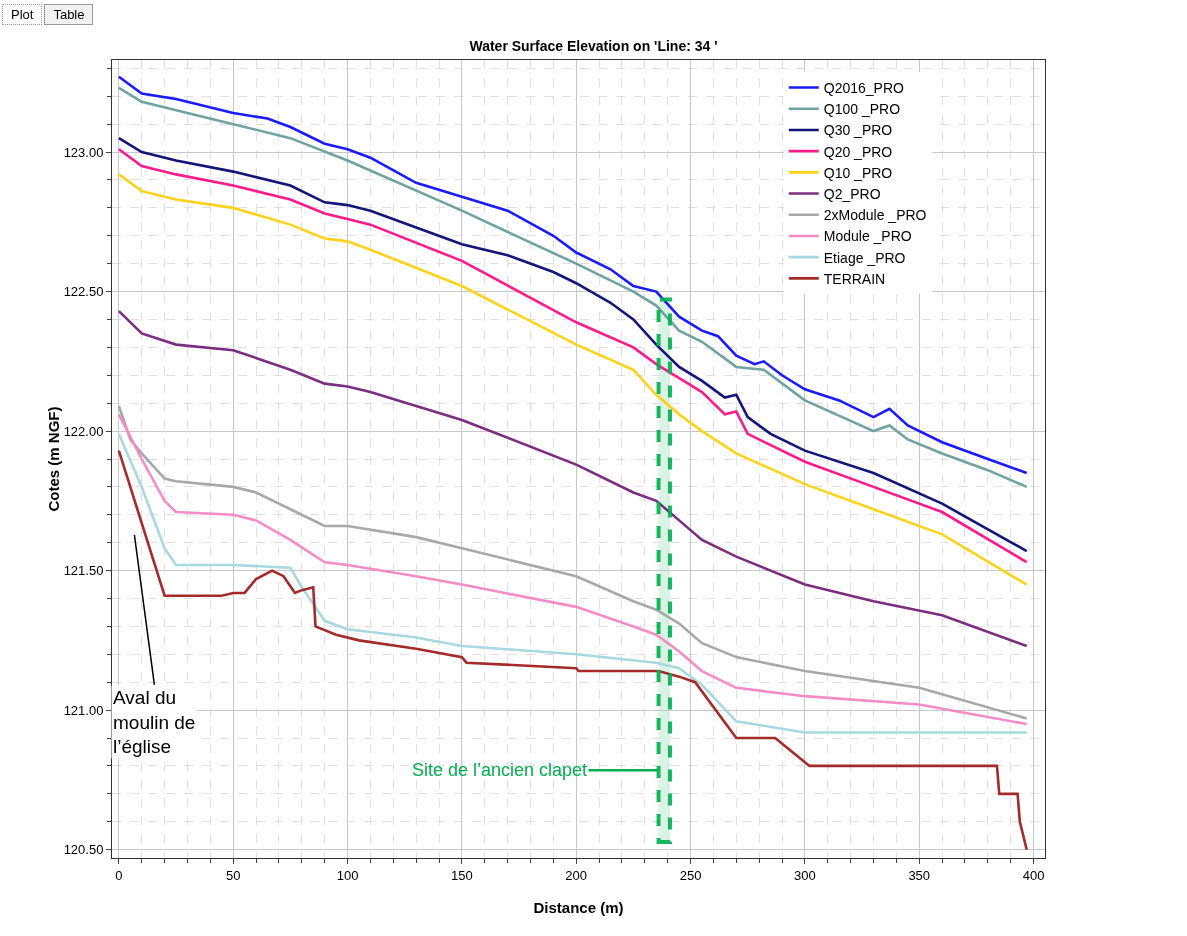 This screenshot has height=936, width=1187. Describe the element at coordinates (576, 875) in the screenshot. I see `x-tick-label: 200` at that location.